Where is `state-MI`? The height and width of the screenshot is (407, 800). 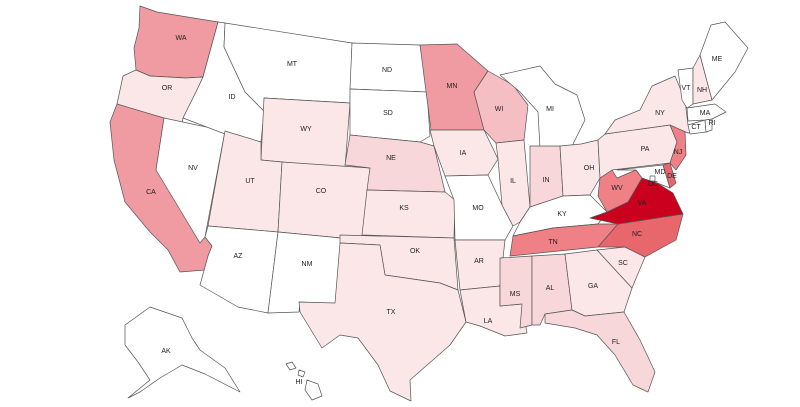 state-MI is located at coordinates (542, 108).